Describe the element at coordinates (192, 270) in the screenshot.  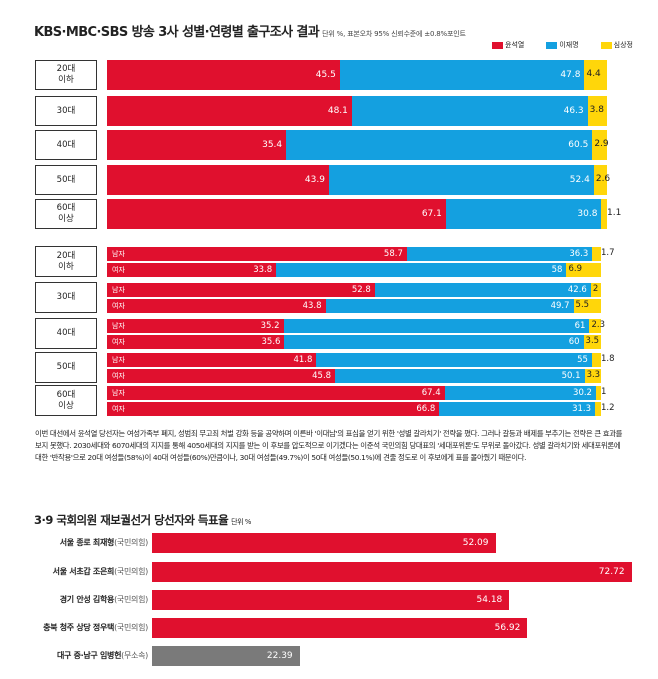
I see `bar-segment-yoon: 33.8` at that location.